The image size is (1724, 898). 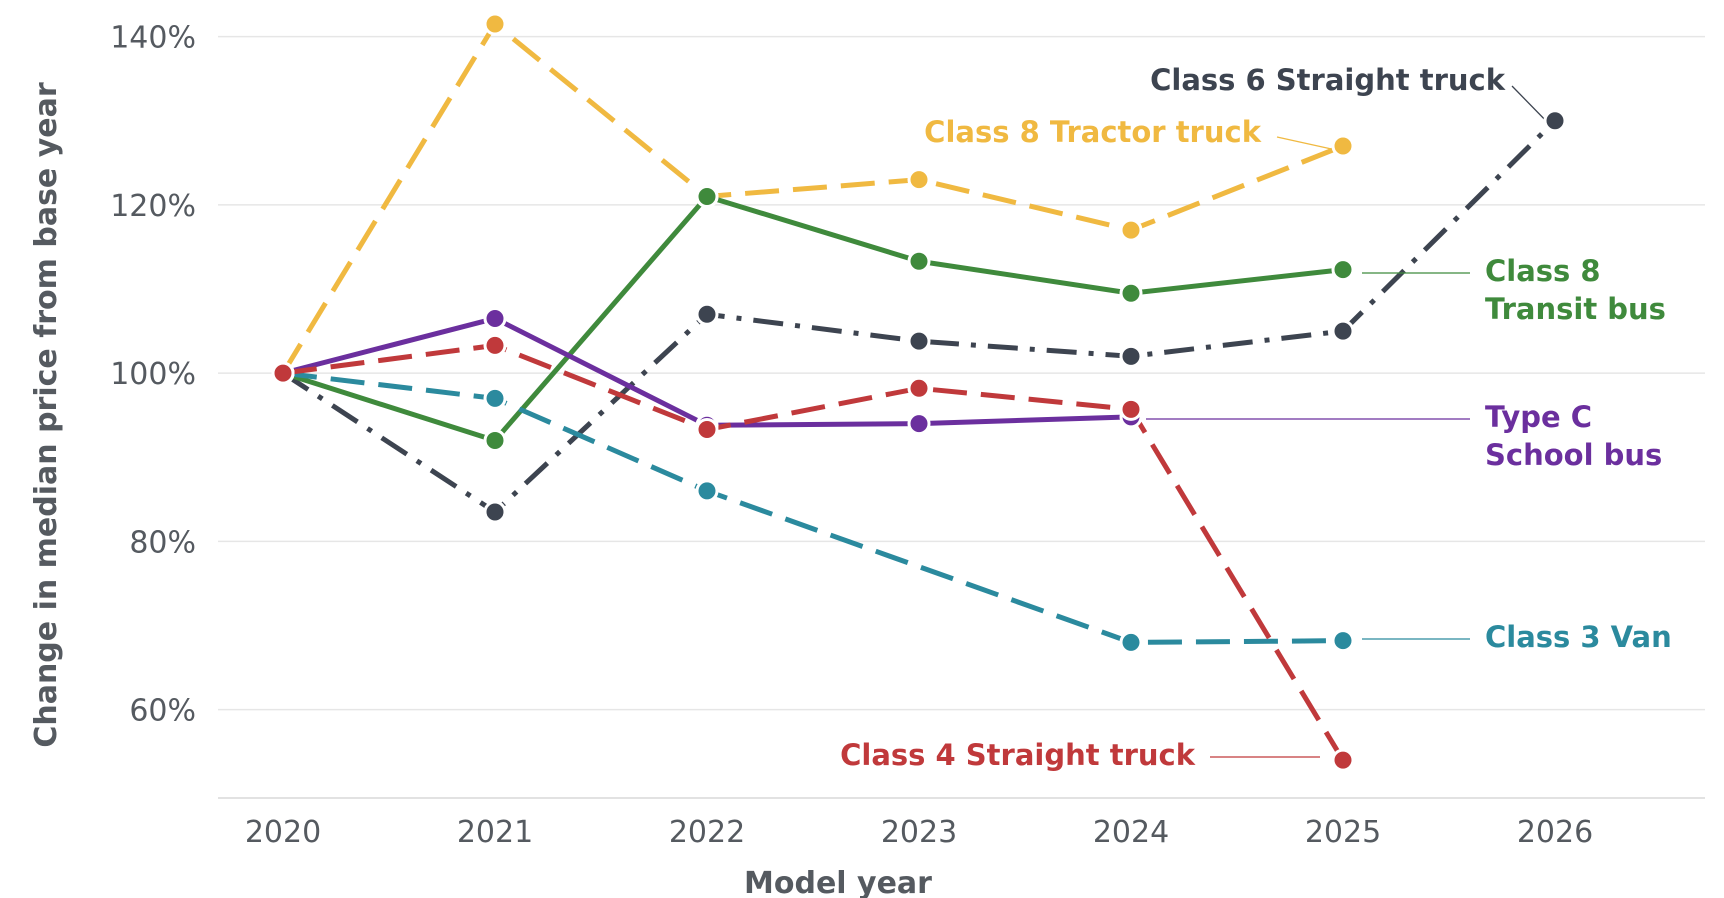 I want to click on y-tick-label-120: 120%, so click(x=153, y=206).